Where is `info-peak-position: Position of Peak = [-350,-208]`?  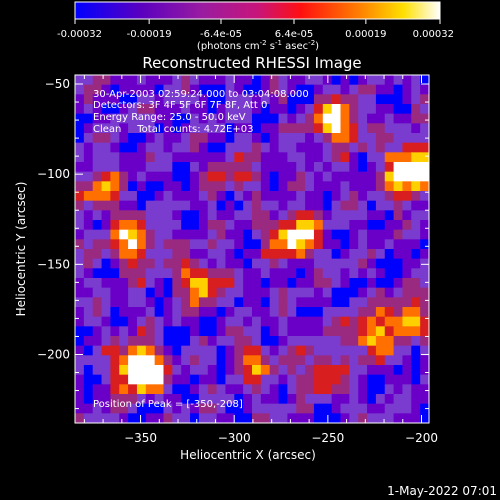 info-peak-position: Position of Peak = [-350,-208] is located at coordinates (168, 404).